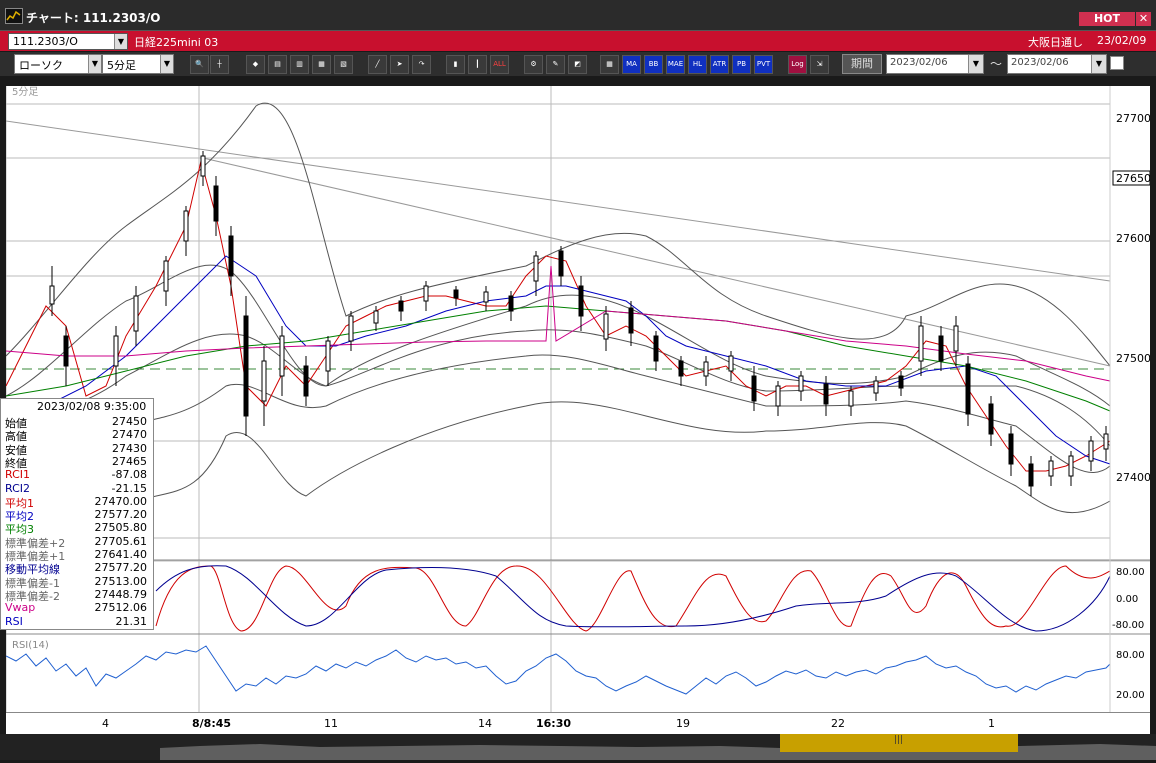 The image size is (1156, 763). What do you see at coordinates (1133, 238) in the screenshot?
I see `price-label: 27600` at bounding box center [1133, 238].